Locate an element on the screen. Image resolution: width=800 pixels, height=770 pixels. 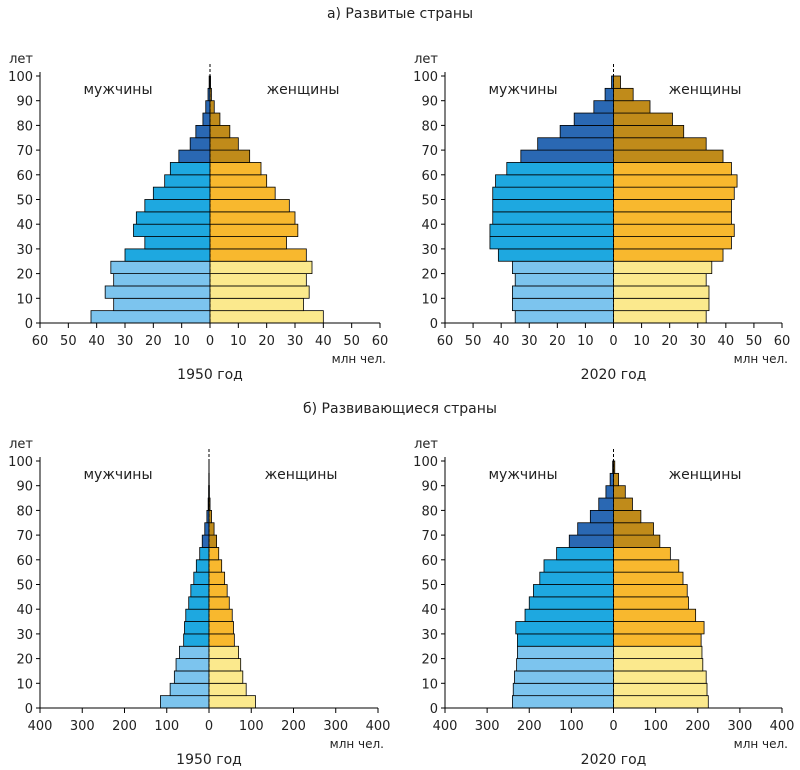
y-tick-label: 80 is located at coordinates (429, 126).